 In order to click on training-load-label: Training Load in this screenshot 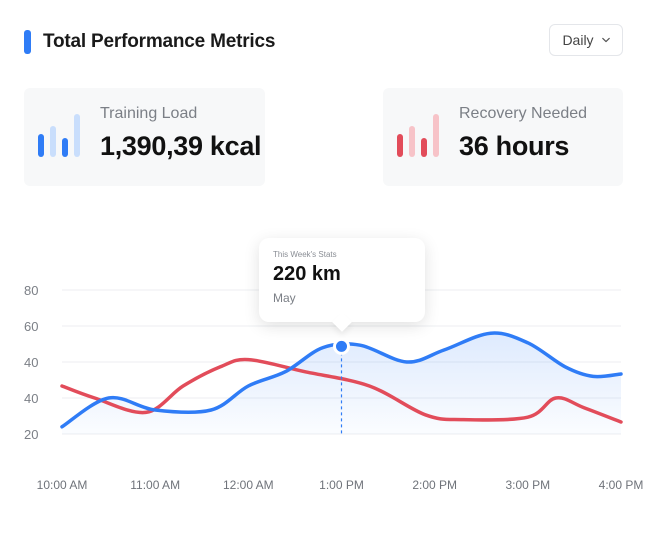, I will do `click(149, 113)`.